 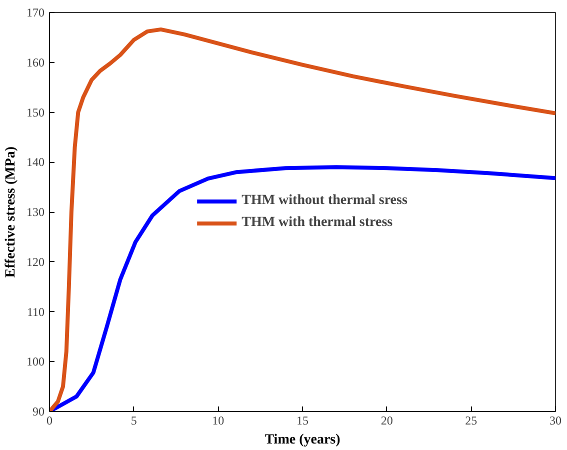 What do you see at coordinates (38, 411) in the screenshot?
I see `y-tick-label: 90` at bounding box center [38, 411].